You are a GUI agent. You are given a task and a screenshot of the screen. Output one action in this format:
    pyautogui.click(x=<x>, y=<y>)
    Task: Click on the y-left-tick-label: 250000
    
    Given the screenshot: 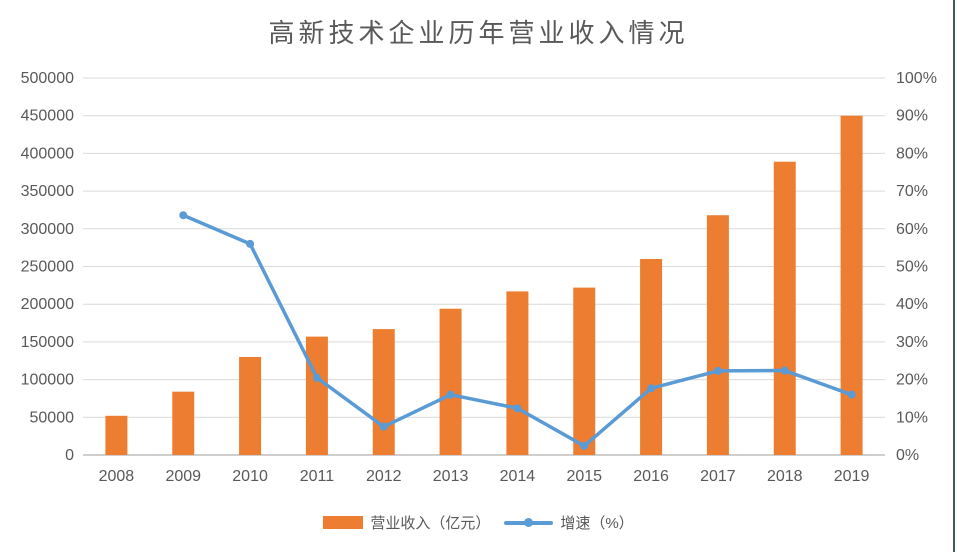 What is the action you would take?
    pyautogui.click(x=47, y=267)
    